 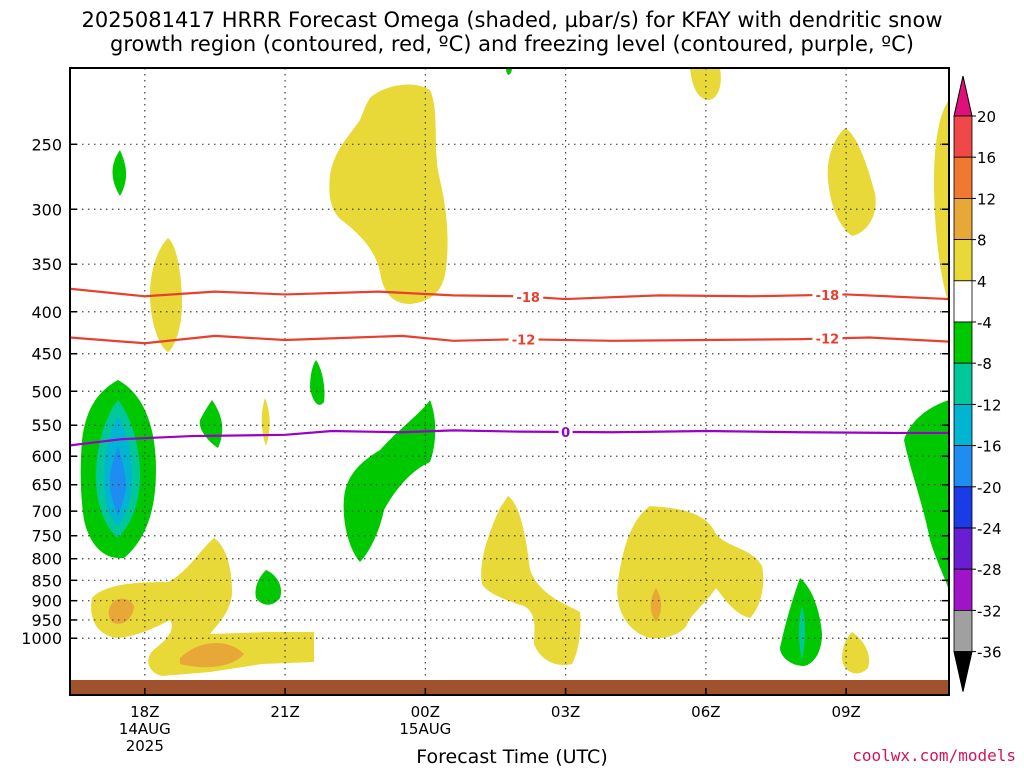 I want to click on y-tick-label: 950, so click(x=46, y=620).